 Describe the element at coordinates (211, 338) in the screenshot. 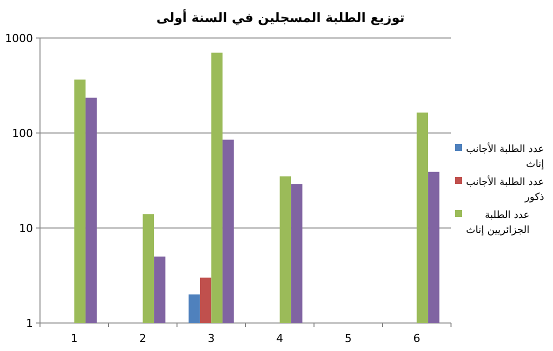

I see `x-tick-label: 3` at that location.